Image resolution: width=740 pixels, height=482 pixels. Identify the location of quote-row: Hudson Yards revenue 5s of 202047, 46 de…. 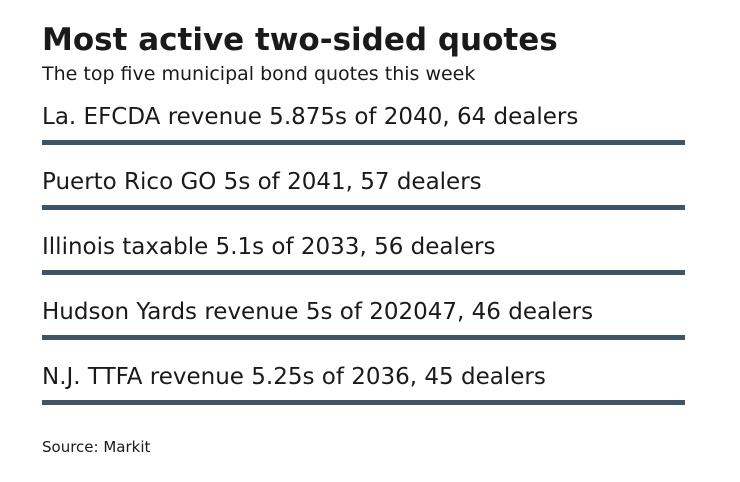
(365, 321).